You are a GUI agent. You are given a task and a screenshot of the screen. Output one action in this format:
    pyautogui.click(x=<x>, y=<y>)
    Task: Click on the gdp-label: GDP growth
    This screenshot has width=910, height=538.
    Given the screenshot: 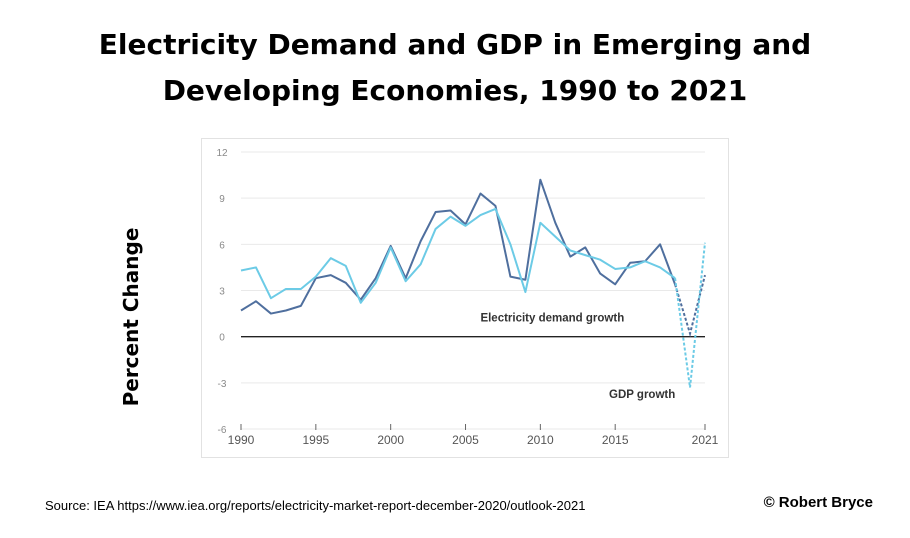 What is the action you would take?
    pyautogui.click(x=642, y=395)
    